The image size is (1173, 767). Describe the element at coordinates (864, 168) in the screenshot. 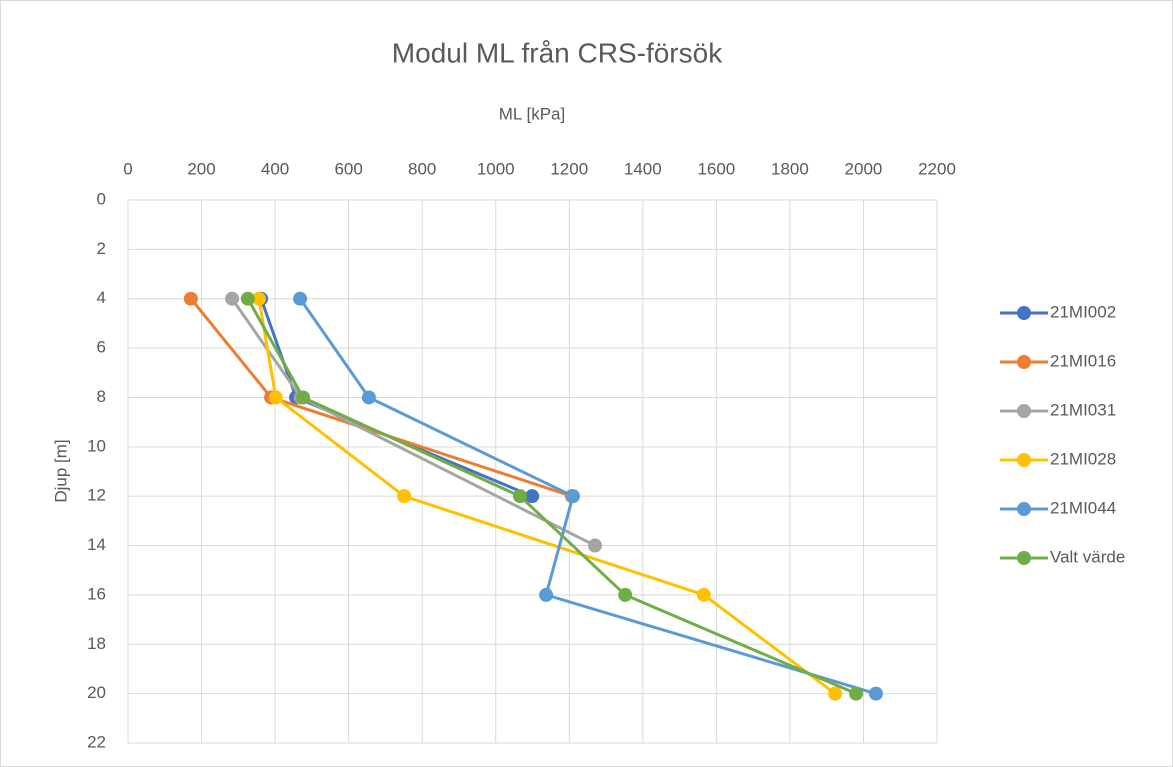

I see `x-tick-label: 2000` at that location.